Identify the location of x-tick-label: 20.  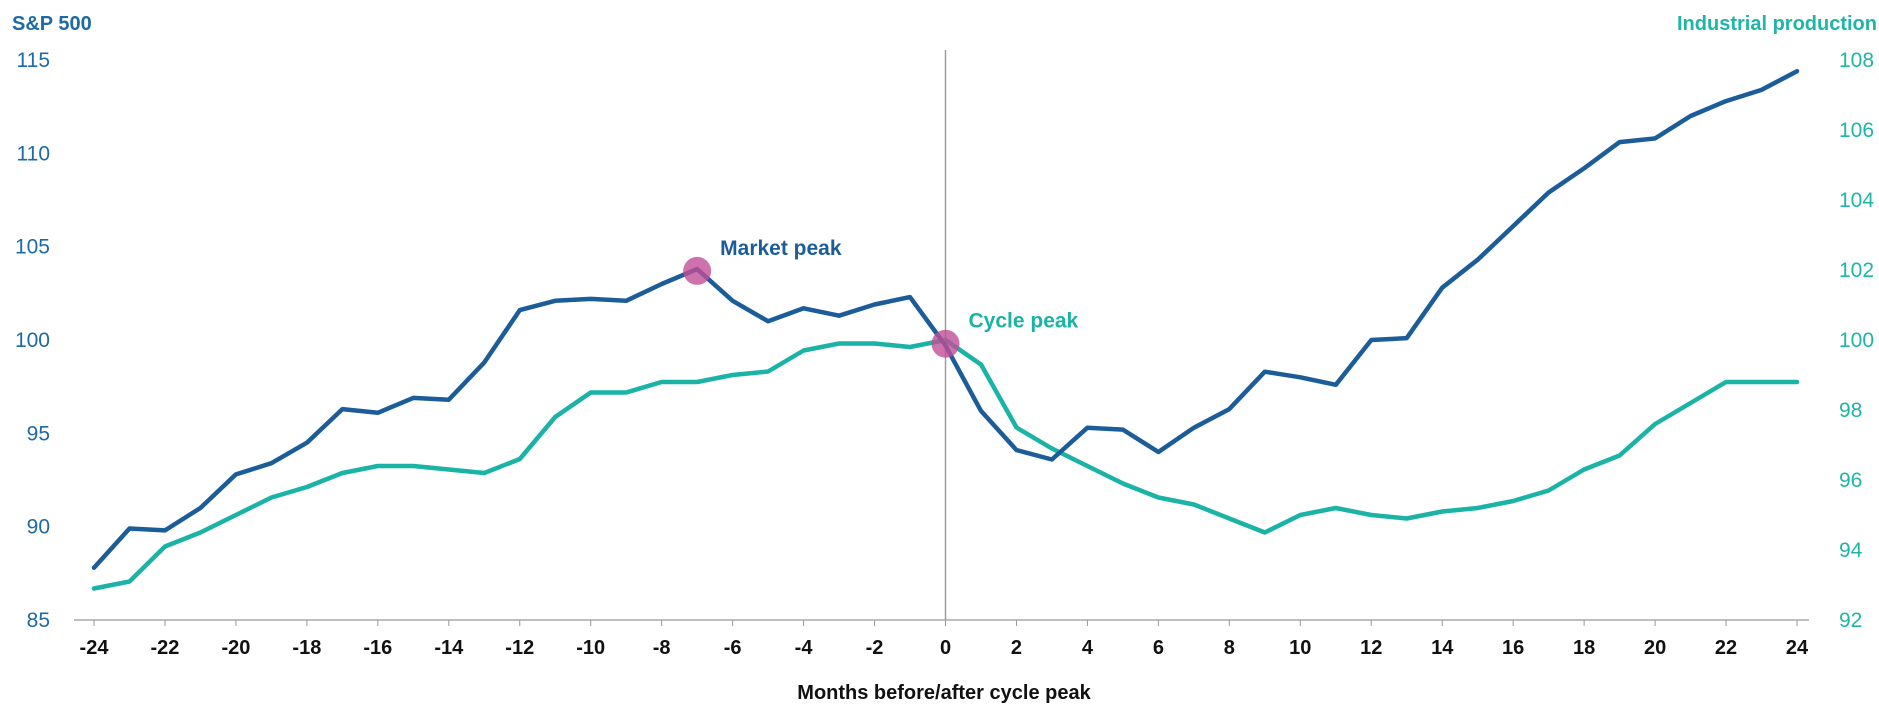
(1655, 648).